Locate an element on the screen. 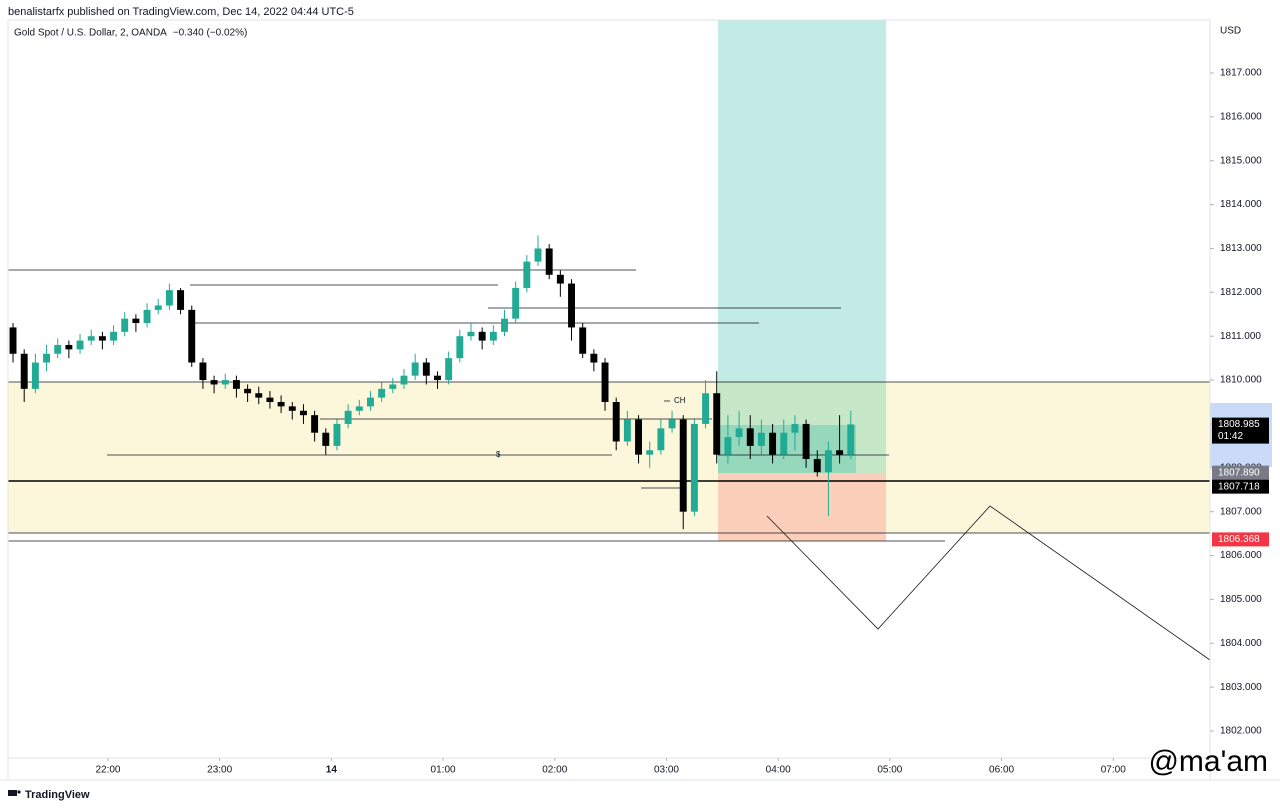 Image resolution: width=1280 pixels, height=808 pixels. y-tick-label: 1815.000 is located at coordinates (1241, 160).